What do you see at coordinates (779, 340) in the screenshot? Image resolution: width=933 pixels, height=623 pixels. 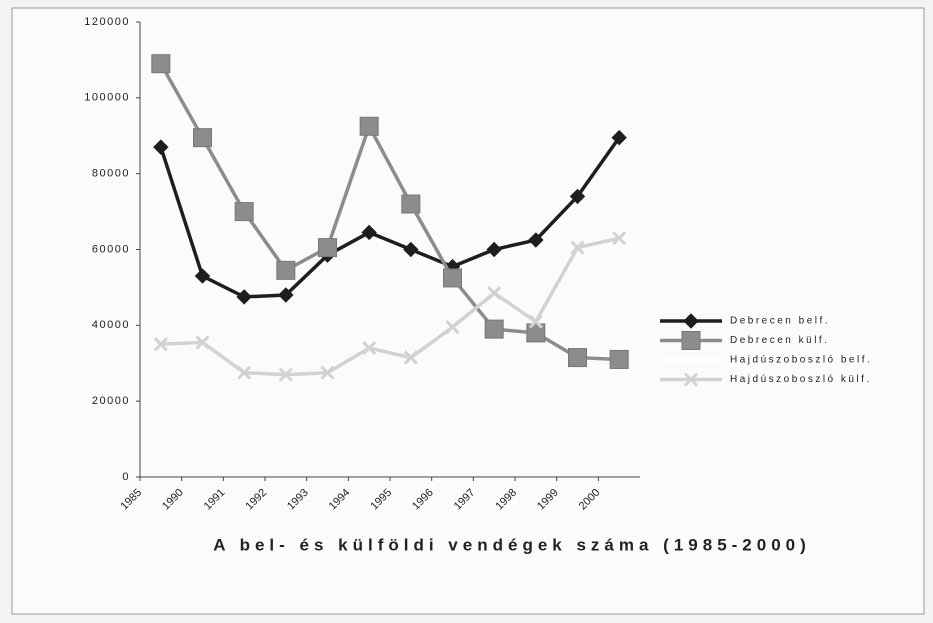 I see `legend-label: Debrecen külf.` at bounding box center [779, 340].